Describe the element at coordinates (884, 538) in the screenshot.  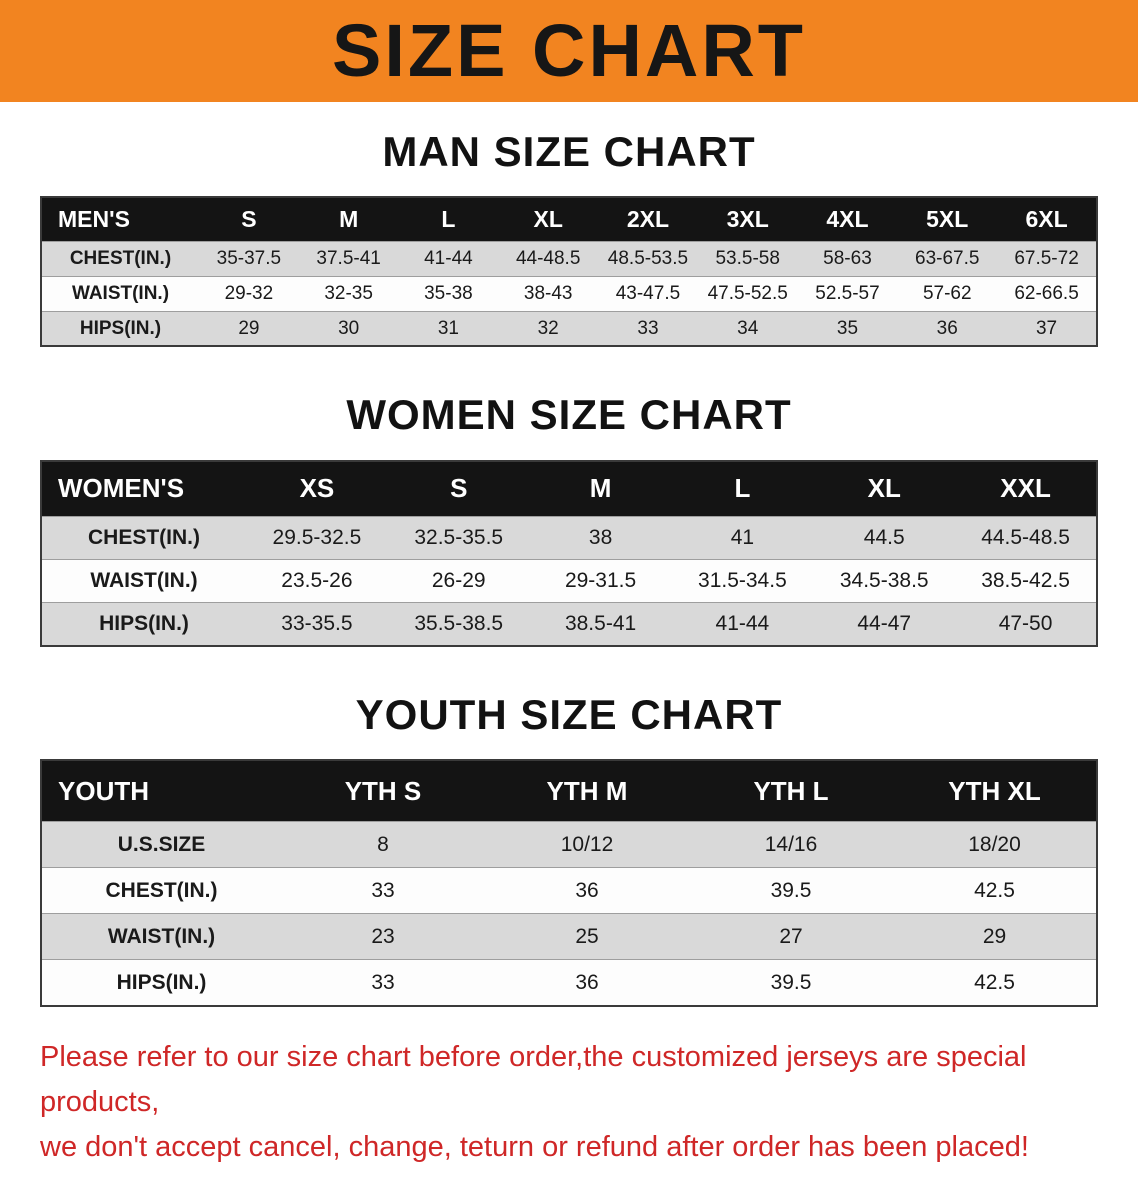
I see `measure-value: 44.5` at that location.